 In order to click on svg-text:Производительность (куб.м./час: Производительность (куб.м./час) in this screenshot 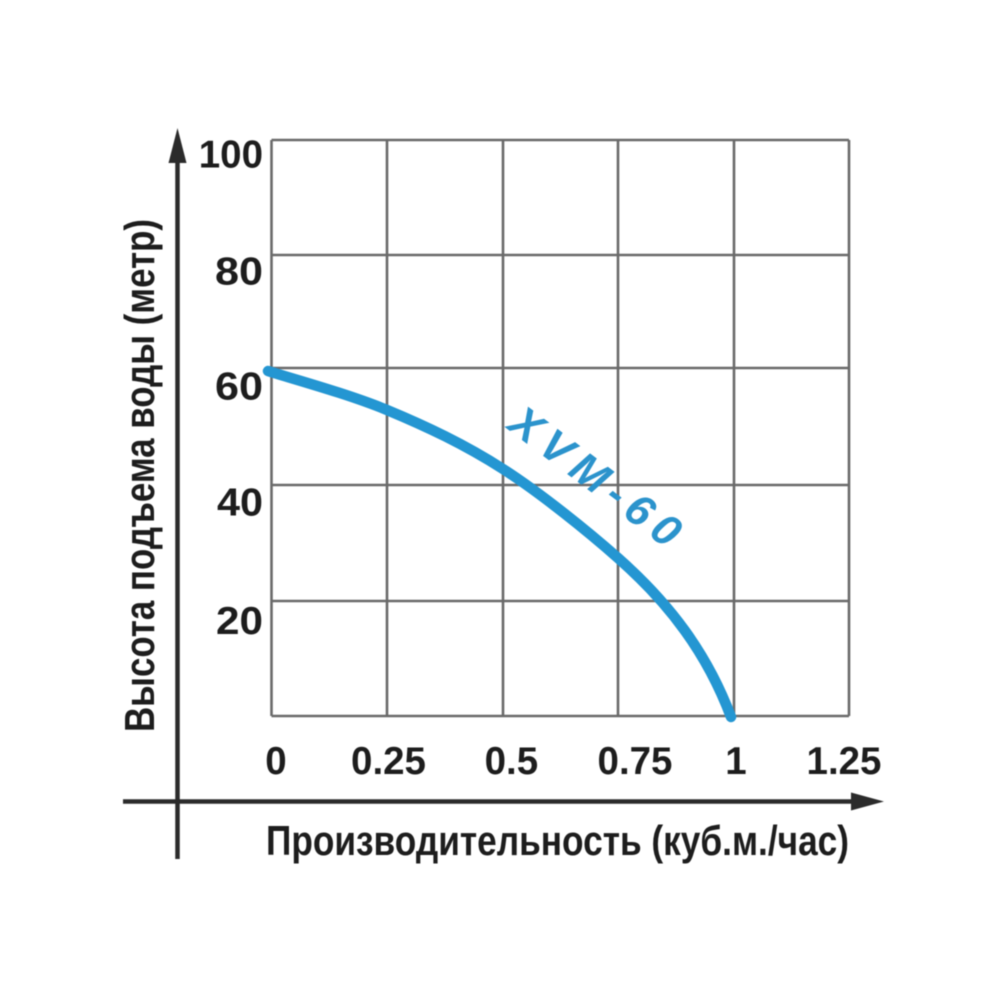, I will do `click(557, 840)`.